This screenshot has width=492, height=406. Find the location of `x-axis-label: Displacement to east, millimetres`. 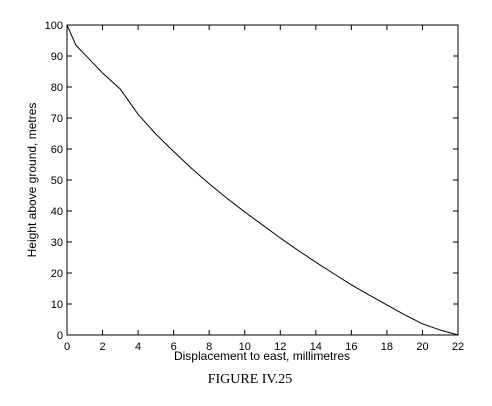

x-axis-label: Displacement to east, millimetres is located at coordinates (262, 356).